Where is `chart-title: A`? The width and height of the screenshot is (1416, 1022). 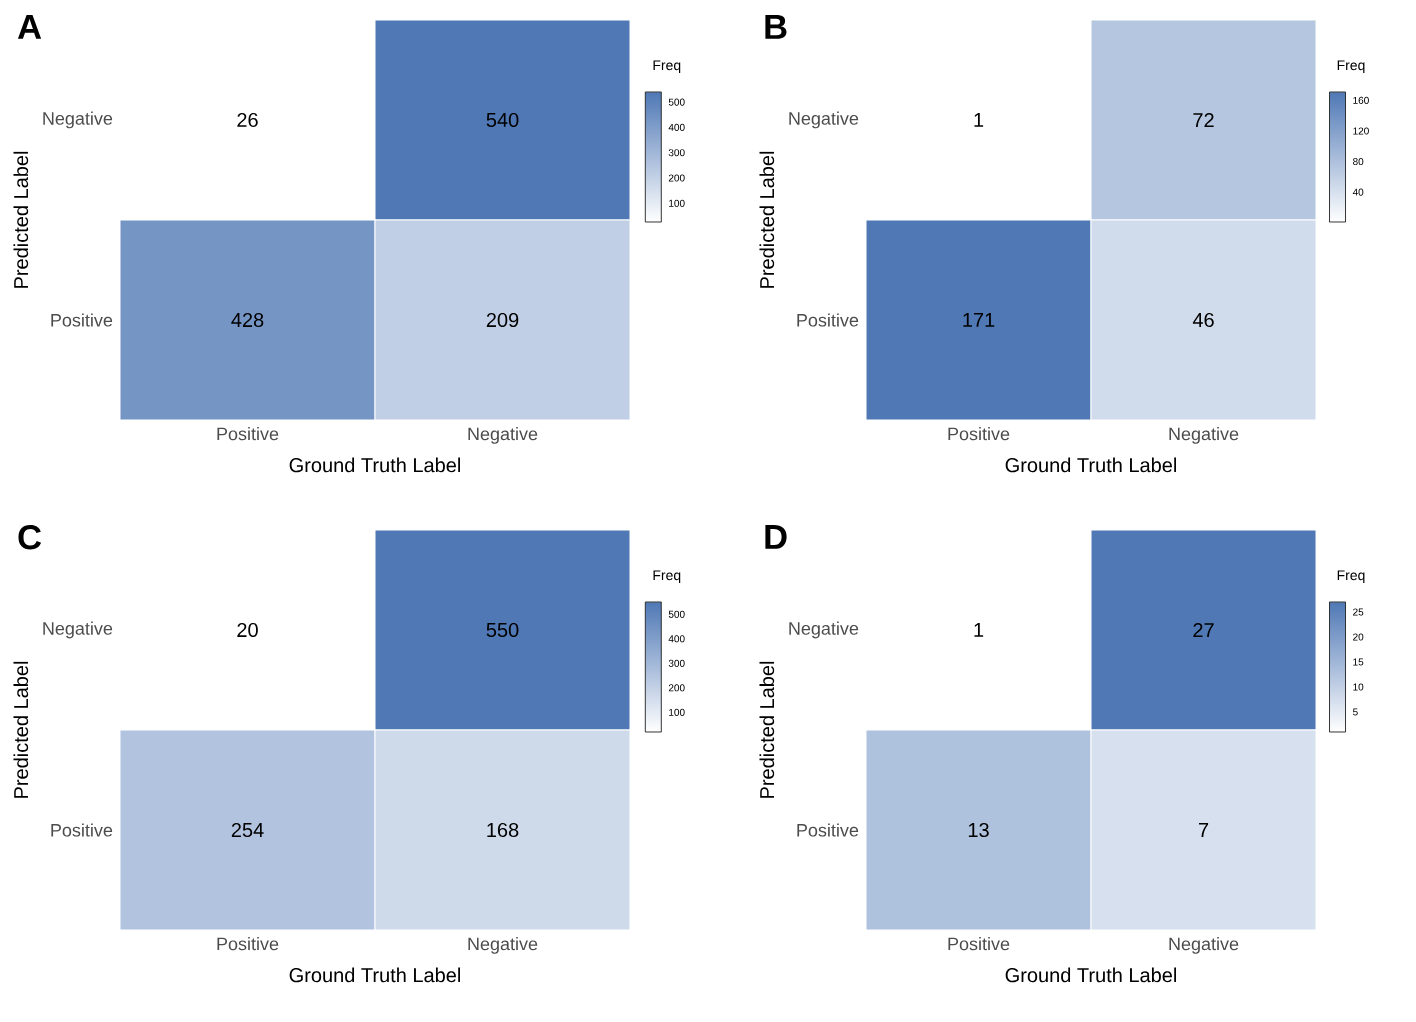 chart-title: A is located at coordinates (29, 27).